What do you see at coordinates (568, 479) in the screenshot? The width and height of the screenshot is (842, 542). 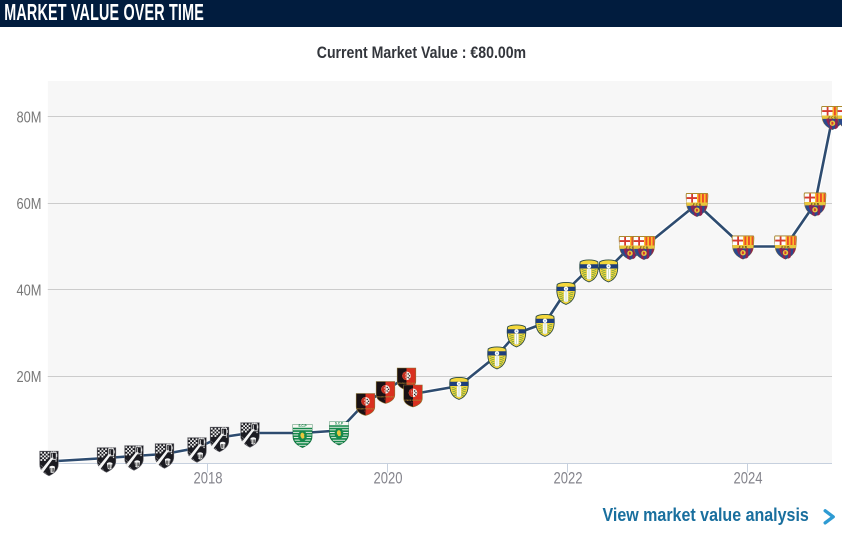 I see `svg-text: 2022` at bounding box center [568, 479].